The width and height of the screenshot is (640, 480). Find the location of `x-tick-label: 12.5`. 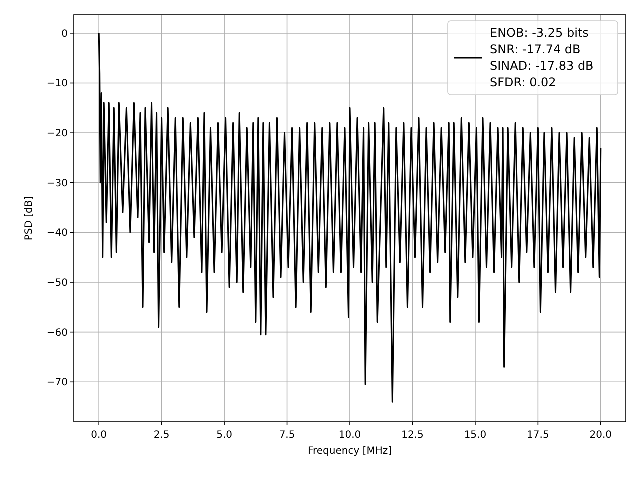

x-tick-label: 12.5 is located at coordinates (413, 435).